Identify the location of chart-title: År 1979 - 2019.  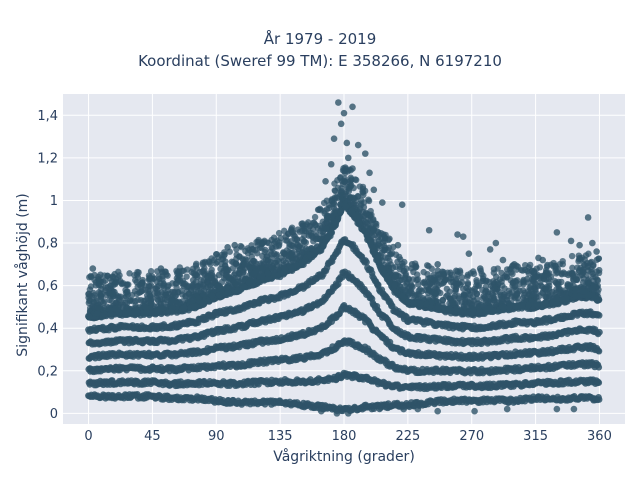
(320, 39).